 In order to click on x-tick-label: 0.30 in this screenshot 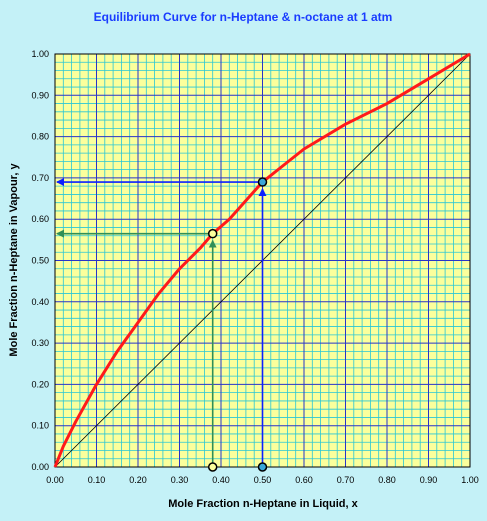, I will do `click(180, 480)`.